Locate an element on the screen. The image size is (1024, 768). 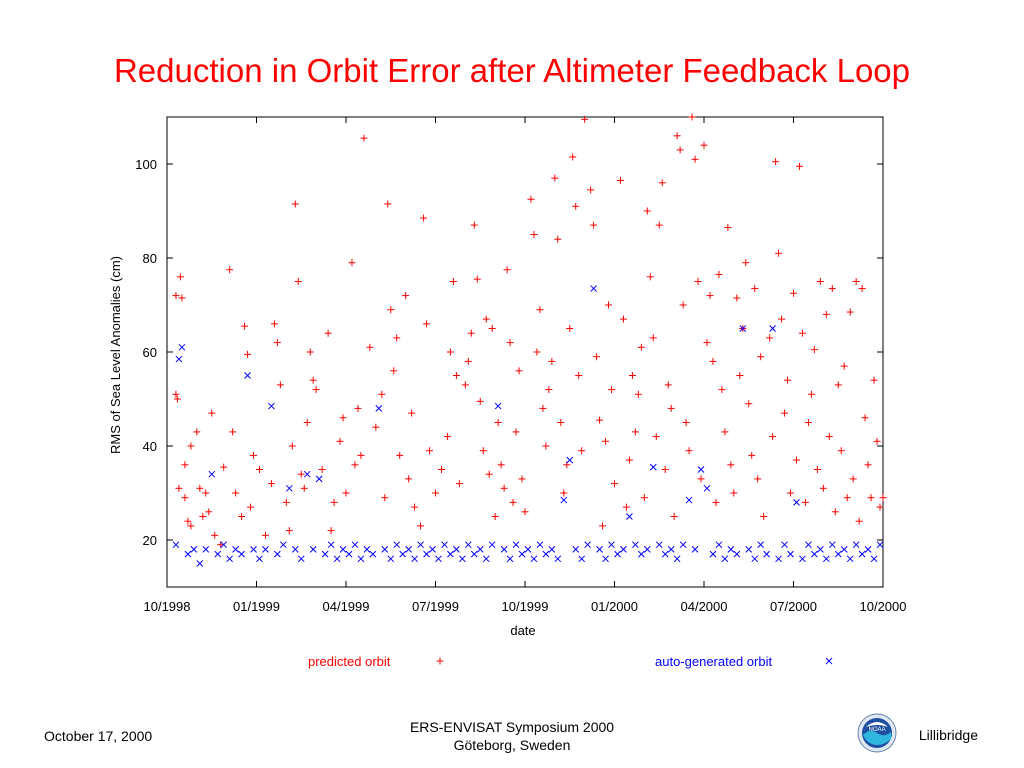
x-tick-label: 10/2000 is located at coordinates (883, 606).